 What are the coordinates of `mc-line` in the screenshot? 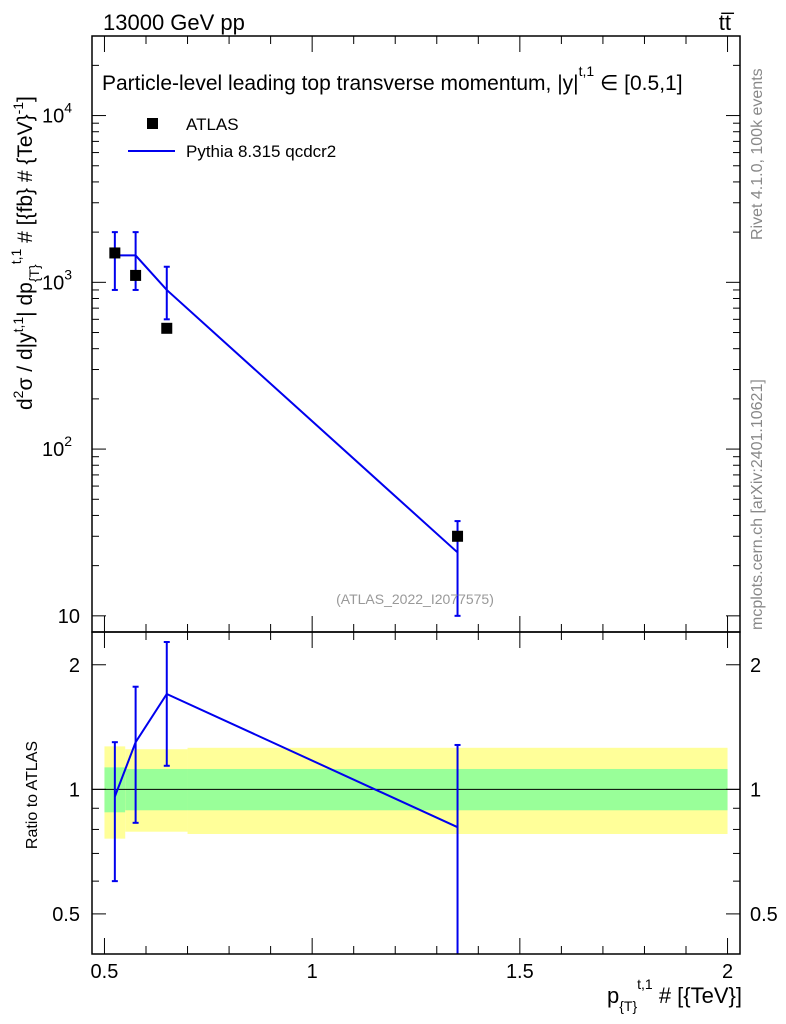 It's located at (286, 404).